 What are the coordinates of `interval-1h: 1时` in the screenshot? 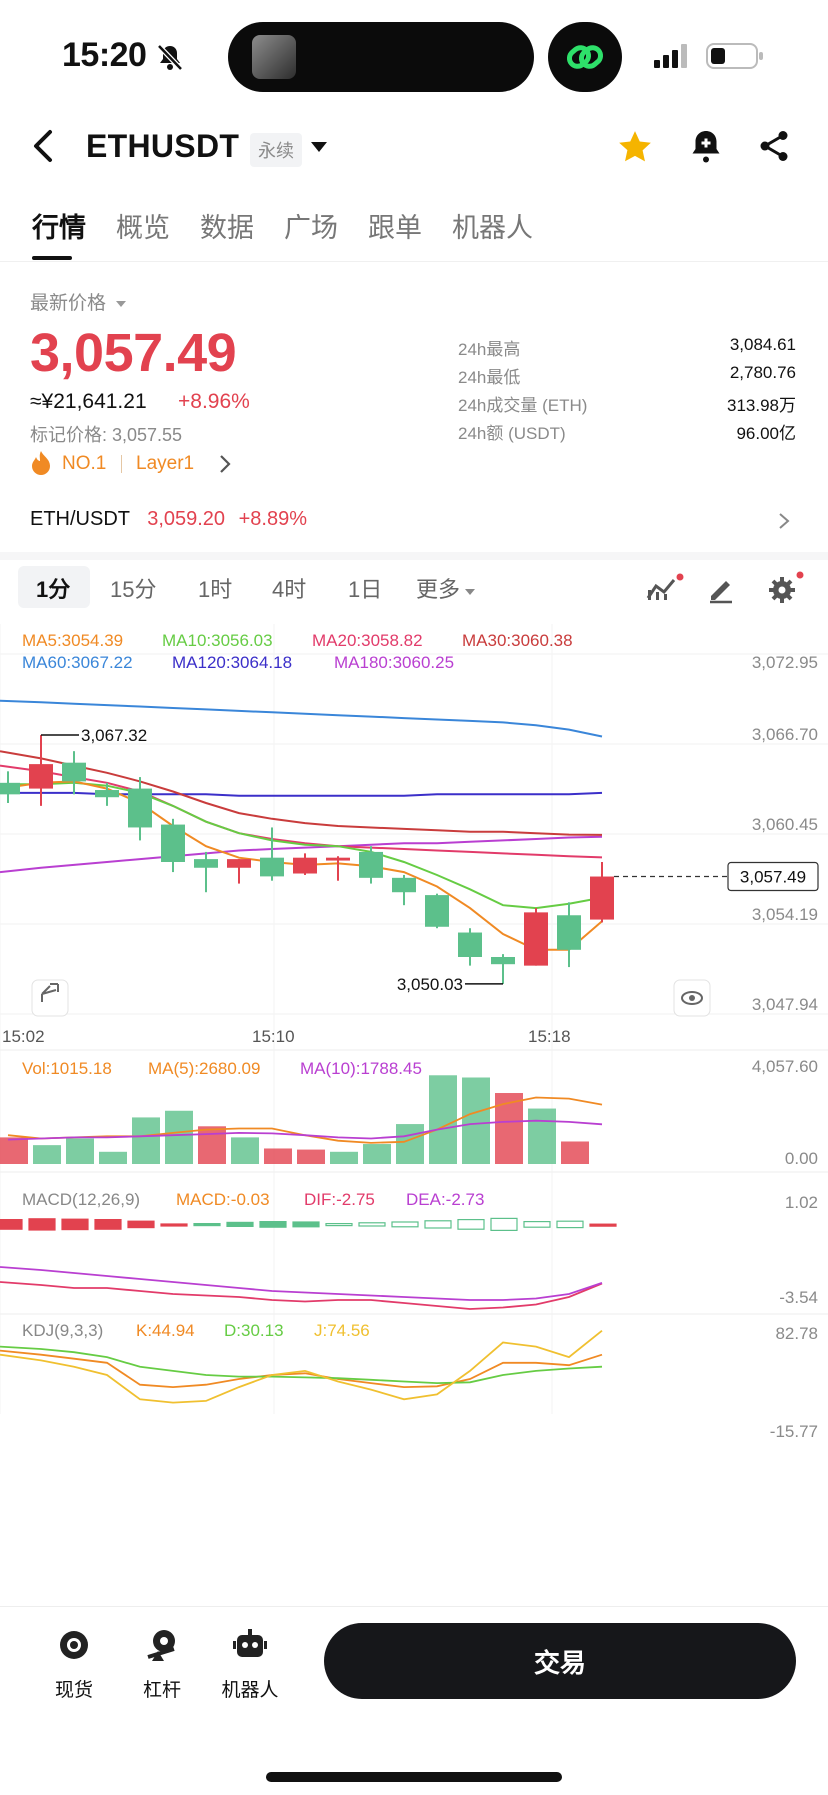 It's located at (215, 589).